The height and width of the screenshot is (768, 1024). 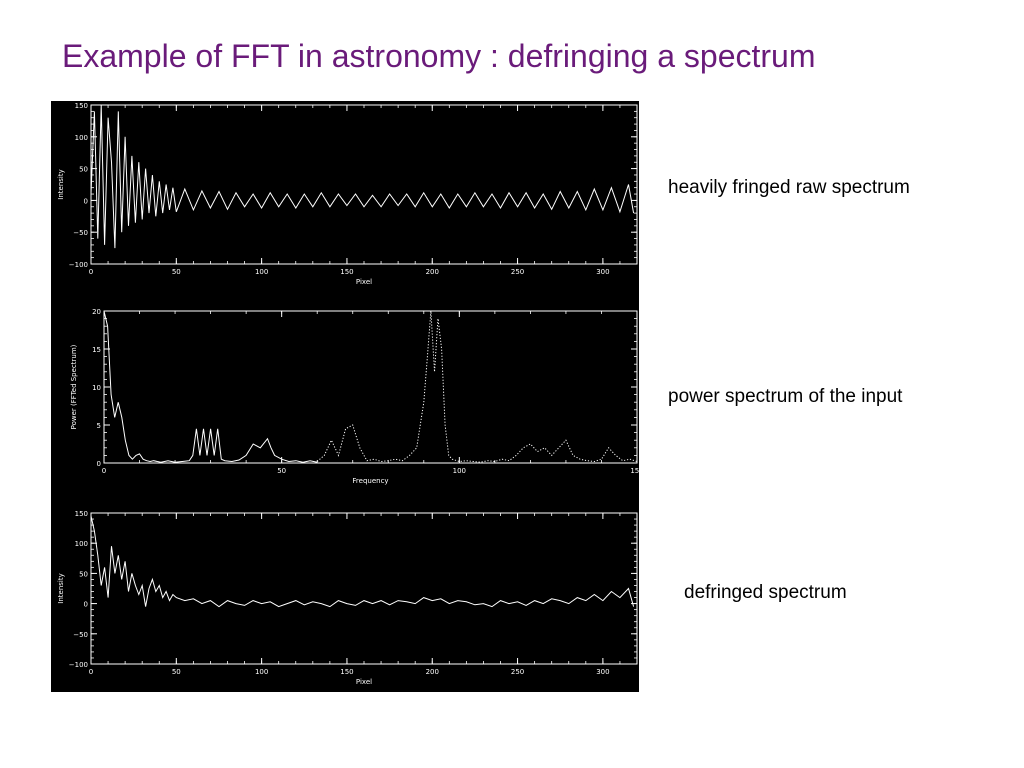 What do you see at coordinates (74, 386) in the screenshot?
I see `y-axis-label-2: Power (FFTed Spectrum)` at bounding box center [74, 386].